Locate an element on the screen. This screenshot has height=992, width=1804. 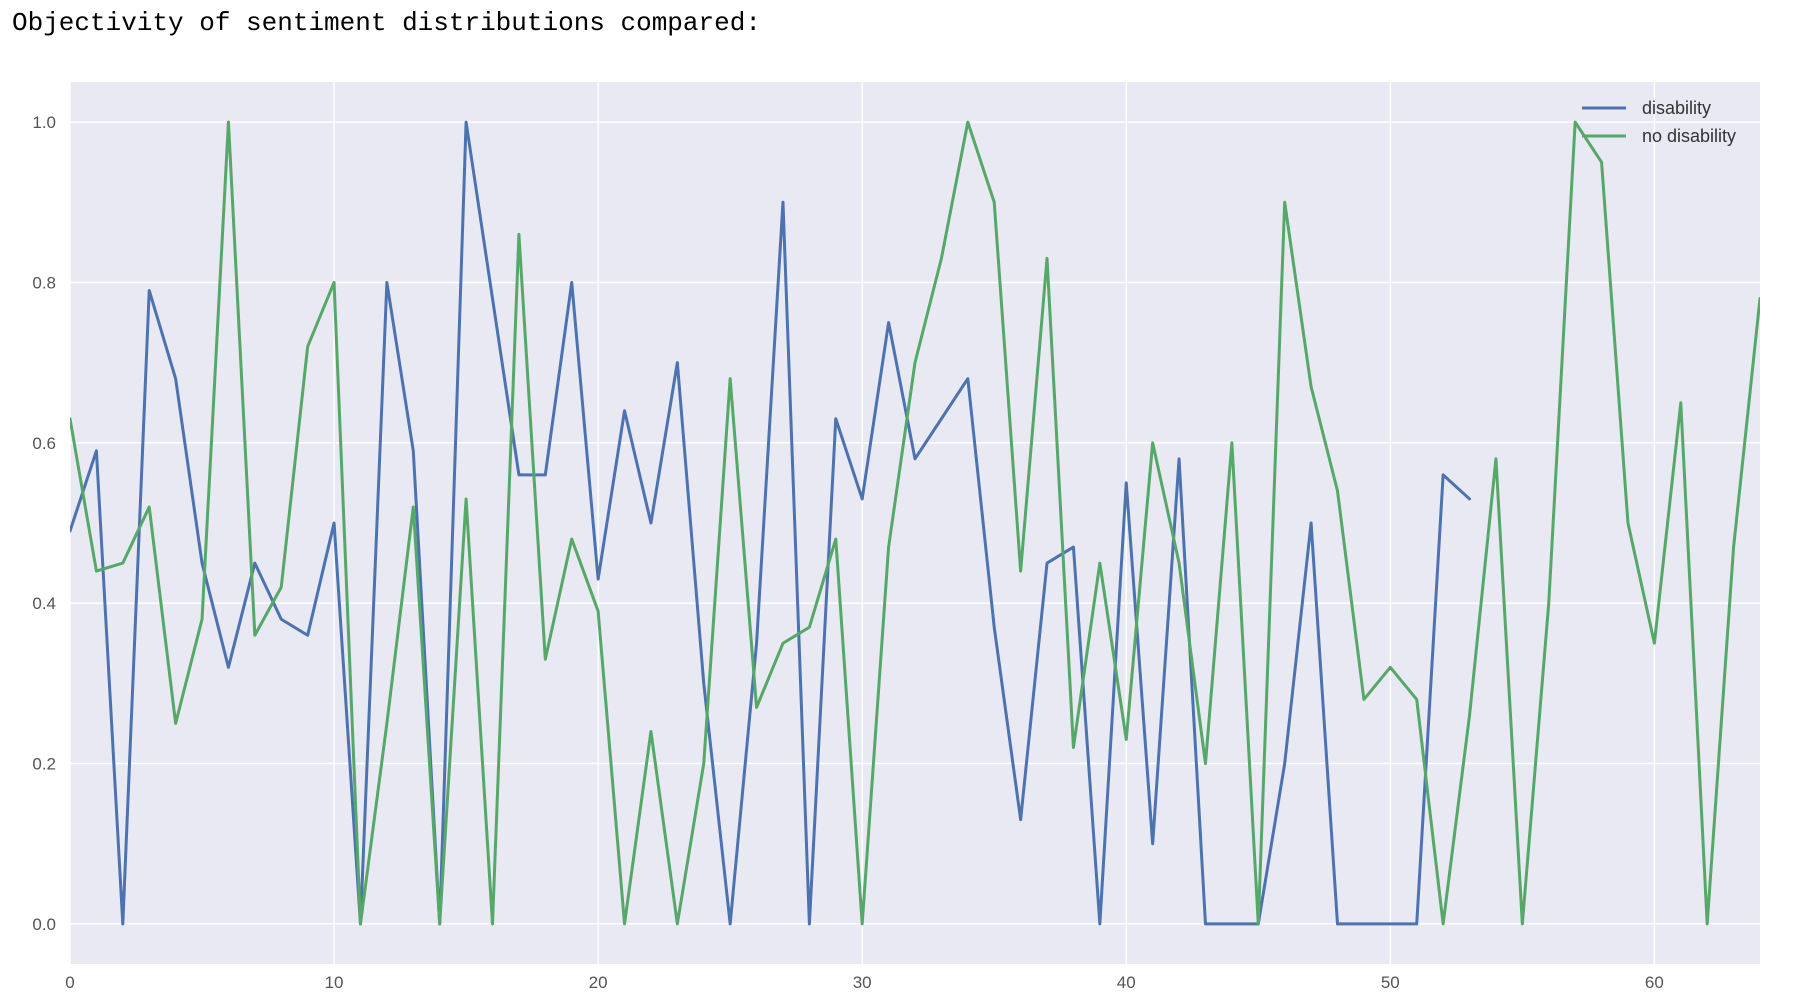
y-tick-label: 0.6 is located at coordinates (44, 443).